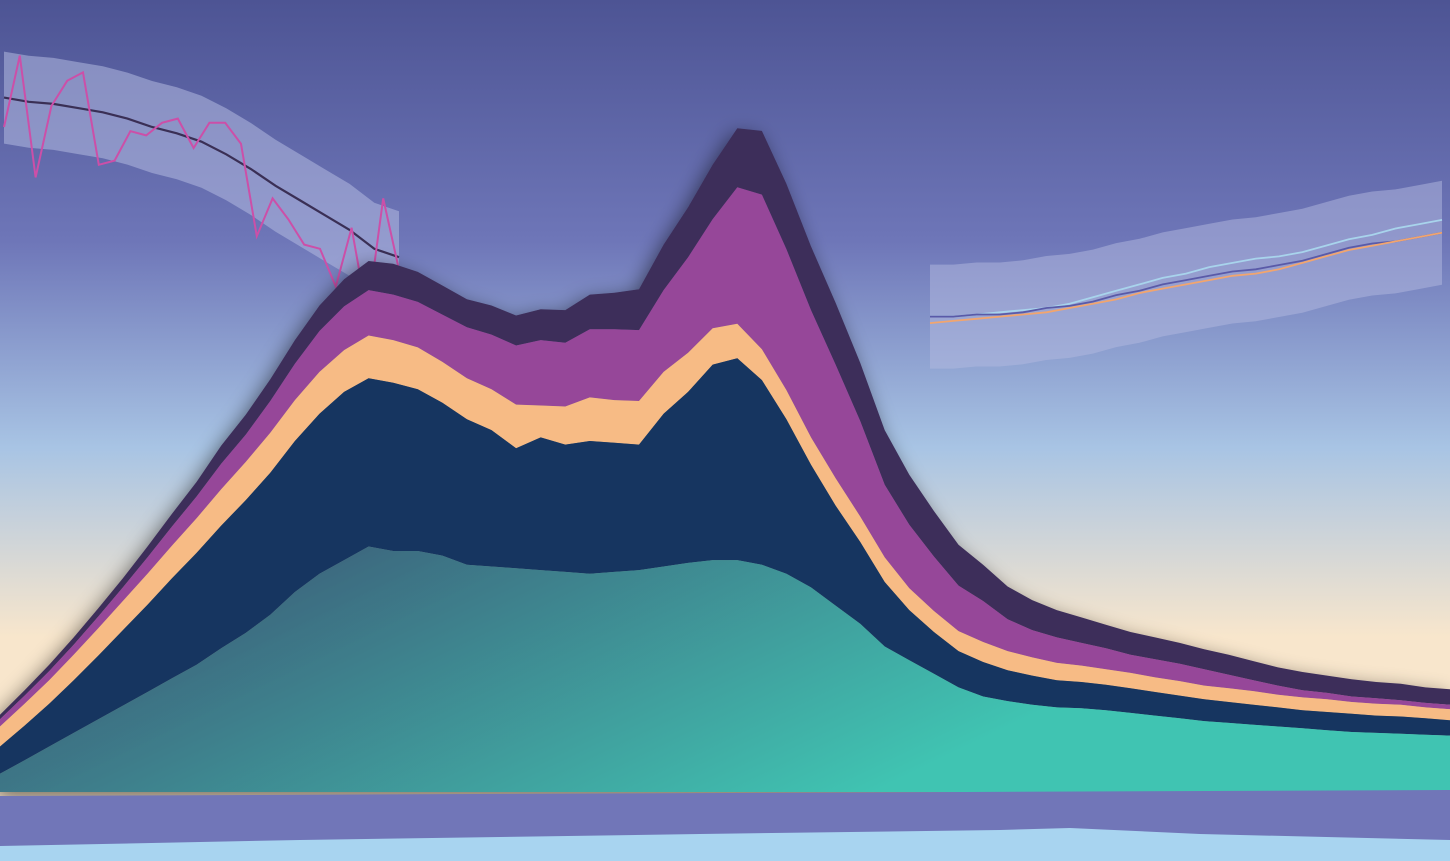 This screenshot has height=861, width=1450. I want to click on line-right-orange, so click(1186, 277).